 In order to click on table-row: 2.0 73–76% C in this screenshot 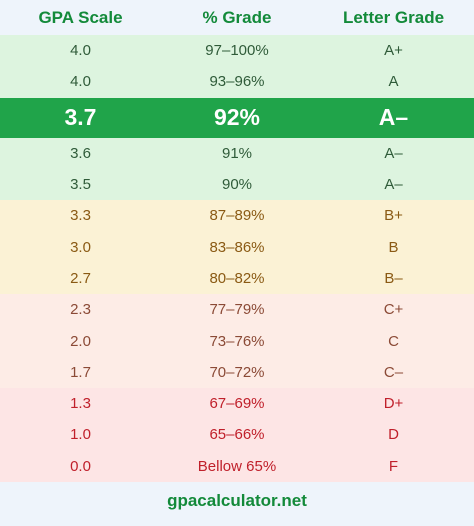, I will do `click(237, 341)`.